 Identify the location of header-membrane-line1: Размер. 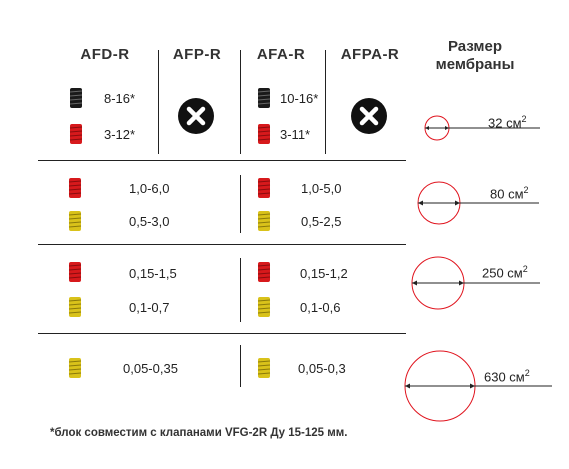
(475, 46).